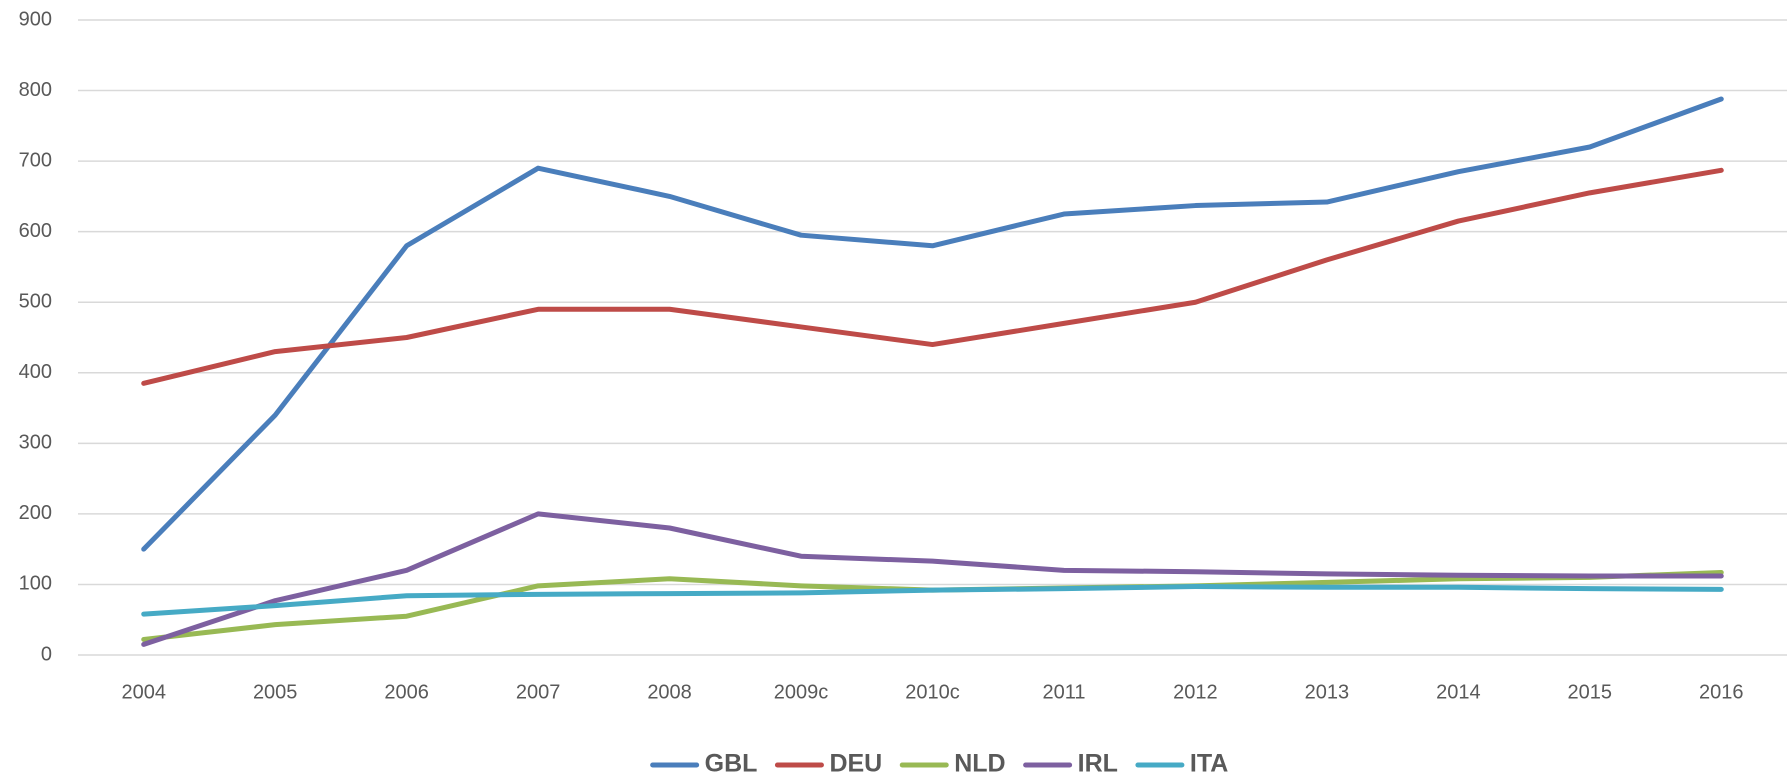 This screenshot has height=779, width=1787. I want to click on x-tick-label: 2014, so click(1458, 692).